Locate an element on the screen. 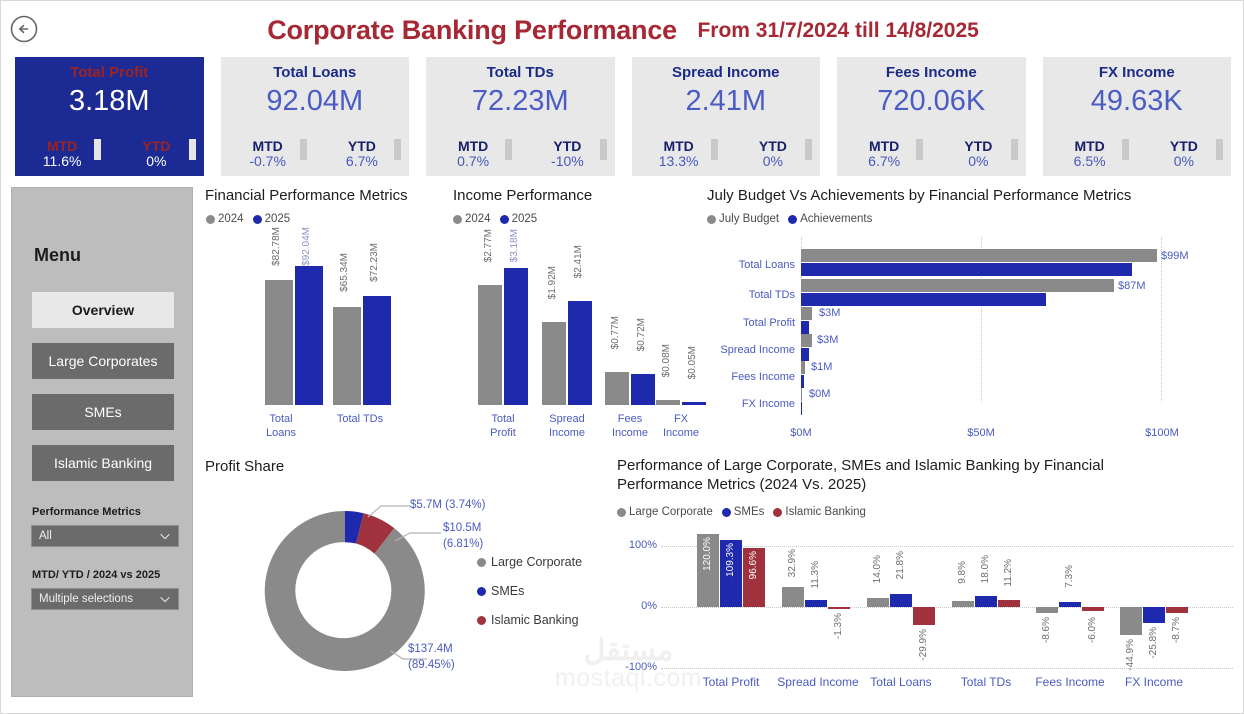 This screenshot has width=1244, height=714. bar-2024-fees-income is located at coordinates (617, 388).